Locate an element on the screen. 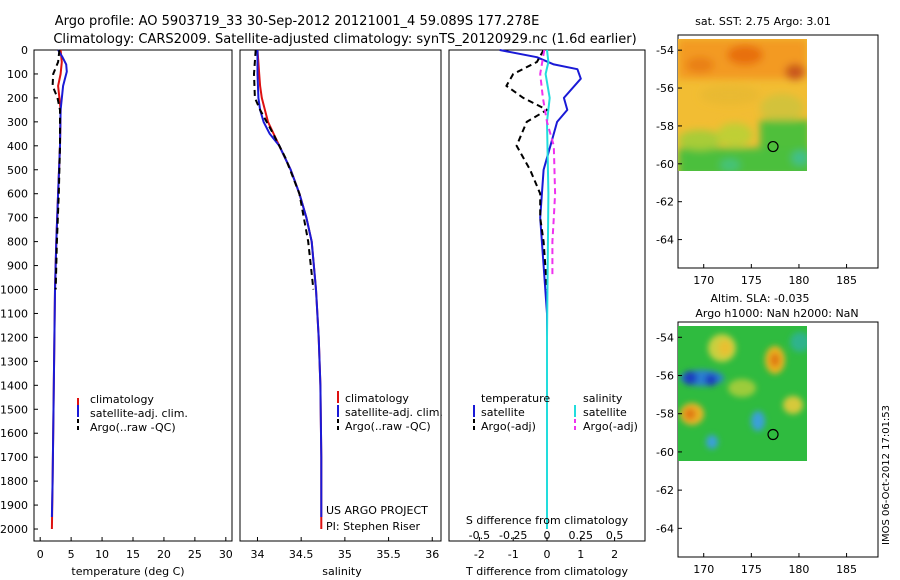 The image size is (900, 580). project-annotation: US ARGO PROJECT is located at coordinates (377, 510).